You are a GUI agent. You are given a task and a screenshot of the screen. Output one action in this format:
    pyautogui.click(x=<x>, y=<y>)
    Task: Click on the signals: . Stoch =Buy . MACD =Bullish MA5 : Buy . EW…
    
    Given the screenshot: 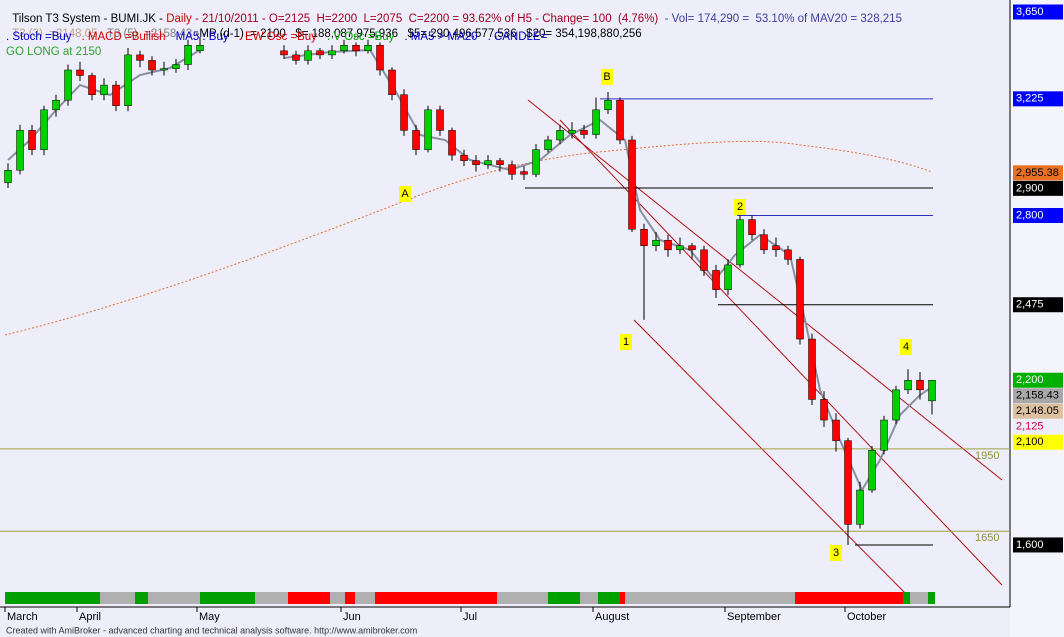 What is the action you would take?
    pyautogui.click(x=281, y=37)
    